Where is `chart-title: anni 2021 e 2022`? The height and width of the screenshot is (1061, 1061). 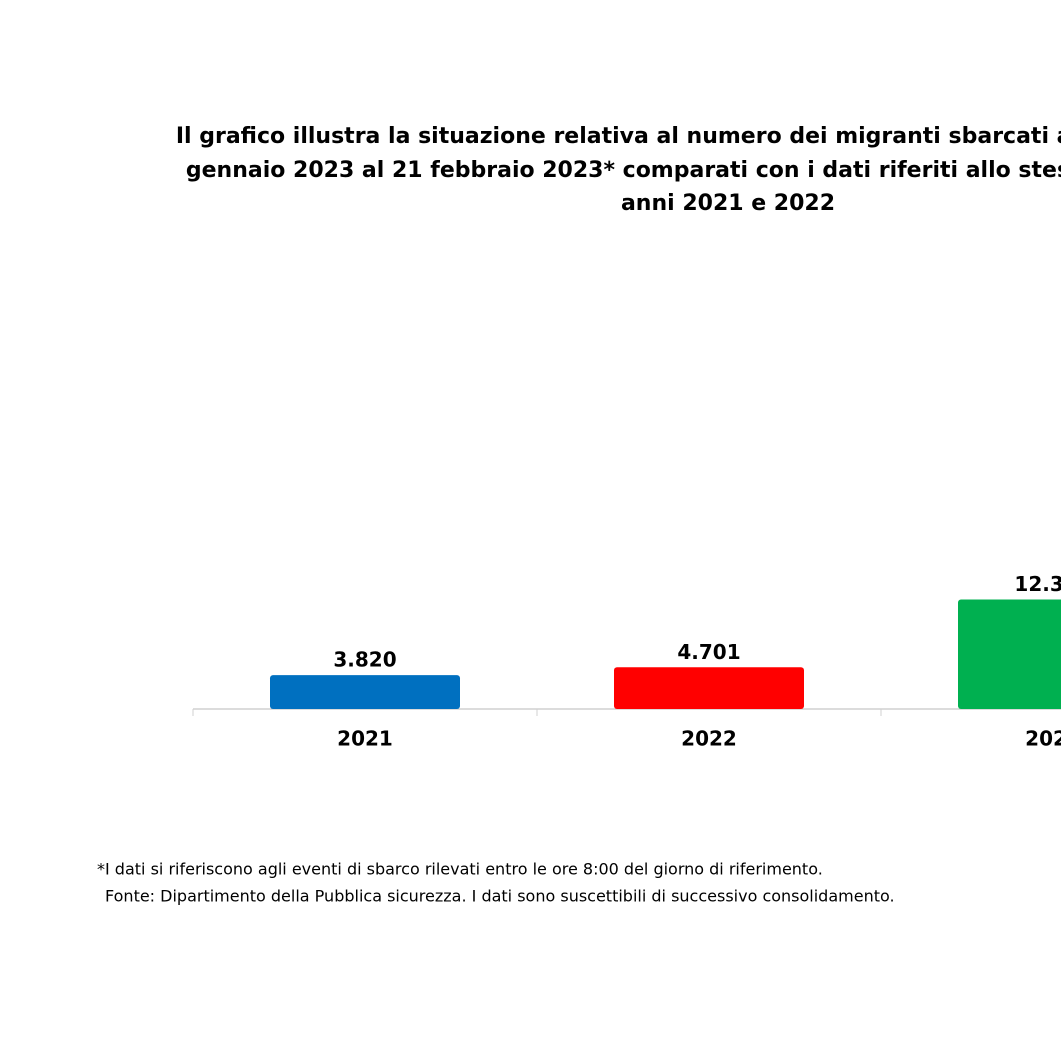 chart-title: anni 2021 e 2022 is located at coordinates (728, 203).